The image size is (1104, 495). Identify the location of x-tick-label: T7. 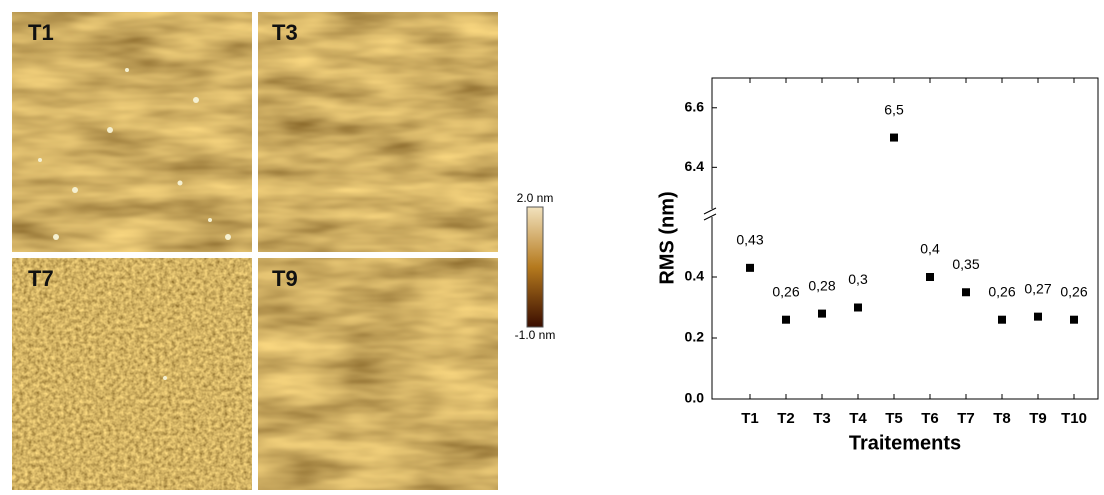
(966, 418).